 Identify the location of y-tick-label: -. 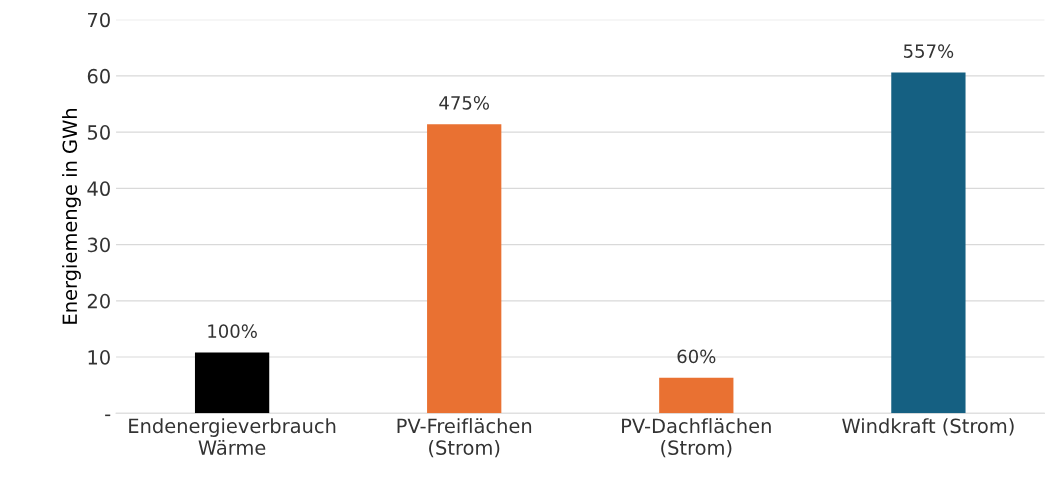
(108, 415).